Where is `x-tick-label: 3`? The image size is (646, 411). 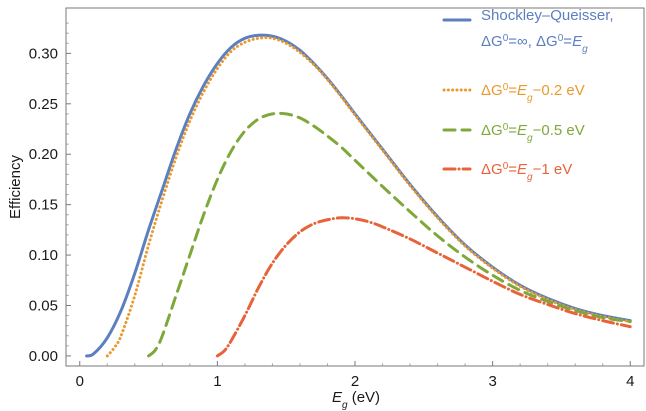 x-tick-label: 3 is located at coordinates (492, 381).